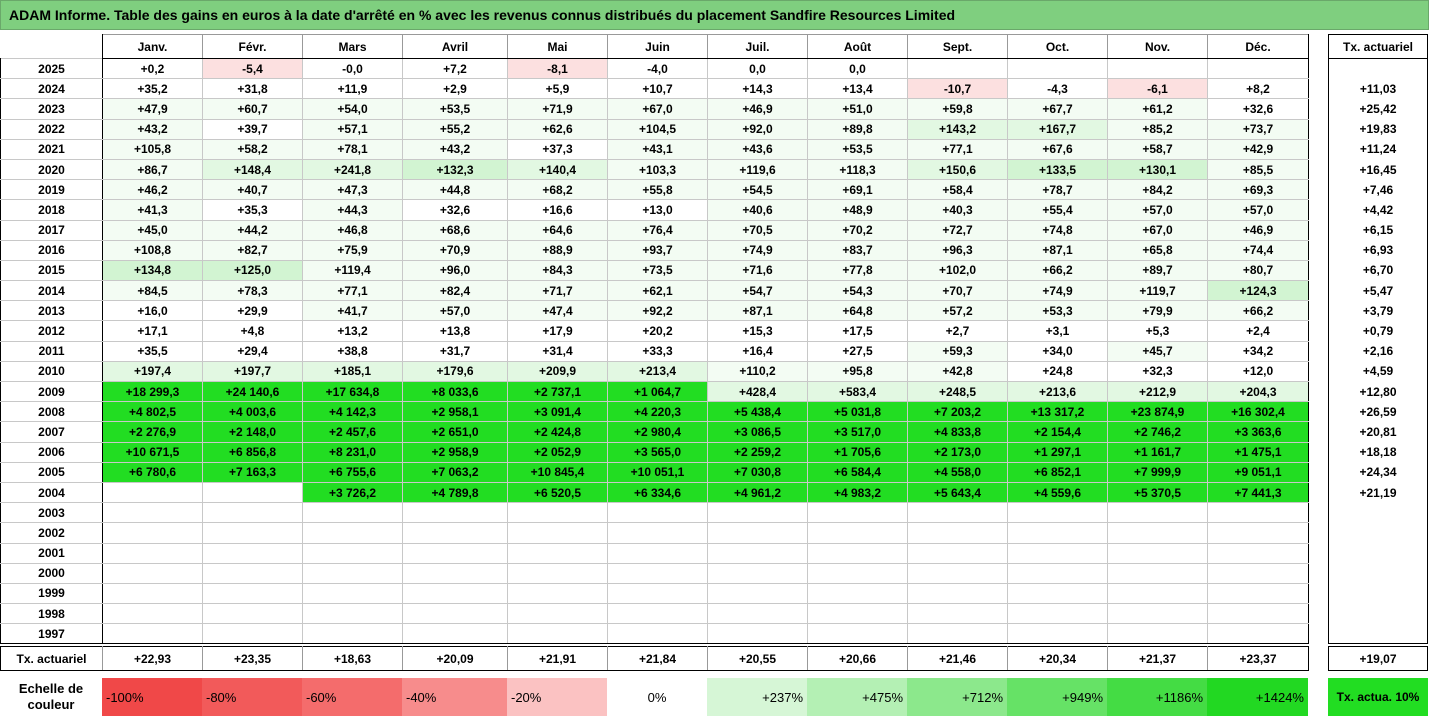  What do you see at coordinates (352, 697) in the screenshot?
I see `color-scale-swatch: -60%` at bounding box center [352, 697].